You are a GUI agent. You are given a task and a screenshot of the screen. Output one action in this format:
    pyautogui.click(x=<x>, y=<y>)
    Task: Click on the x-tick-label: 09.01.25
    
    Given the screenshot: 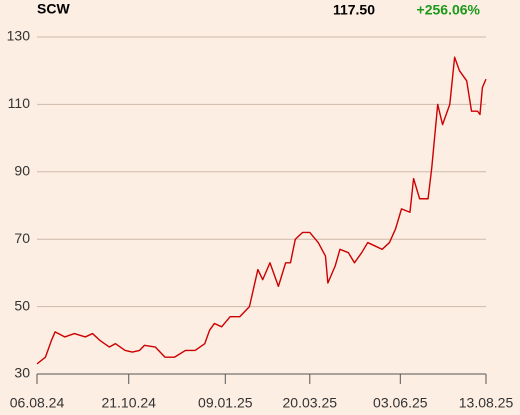 What is the action you would take?
    pyautogui.click(x=225, y=403)
    